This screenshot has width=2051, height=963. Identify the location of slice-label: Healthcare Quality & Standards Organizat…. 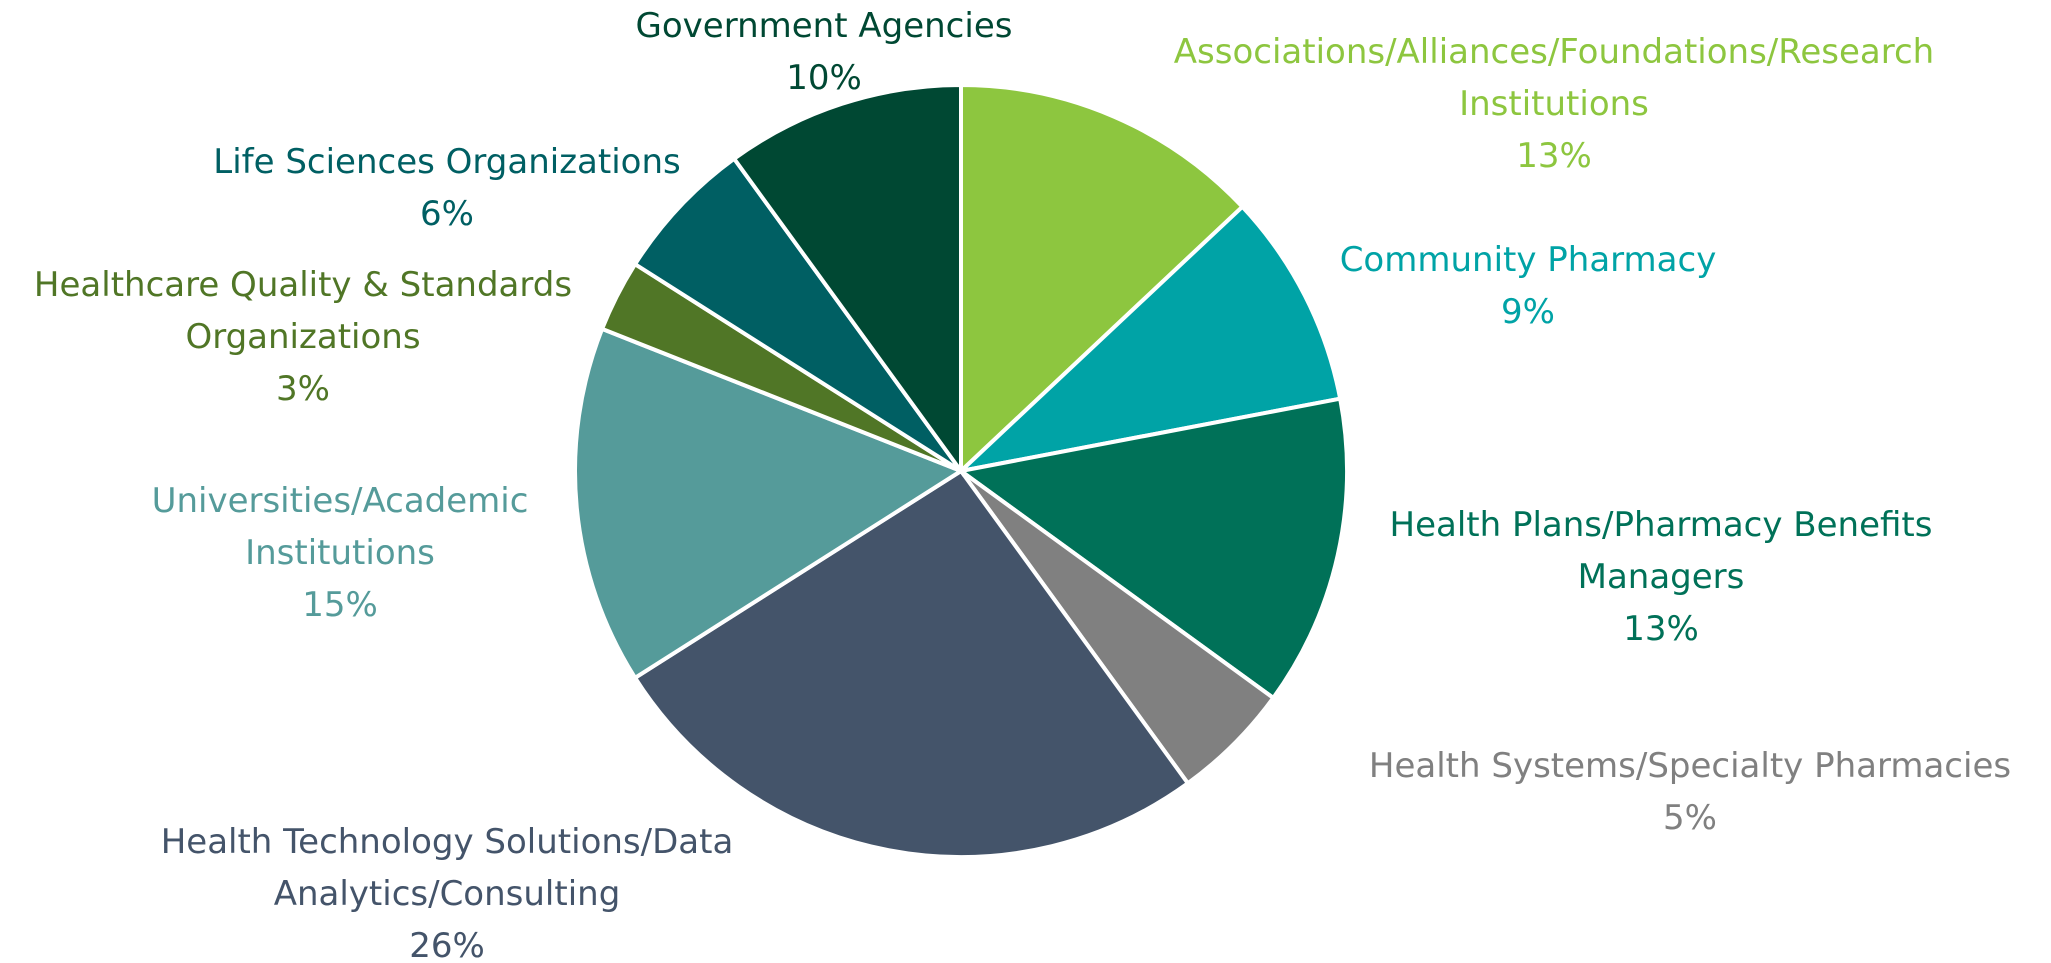
(303, 337).